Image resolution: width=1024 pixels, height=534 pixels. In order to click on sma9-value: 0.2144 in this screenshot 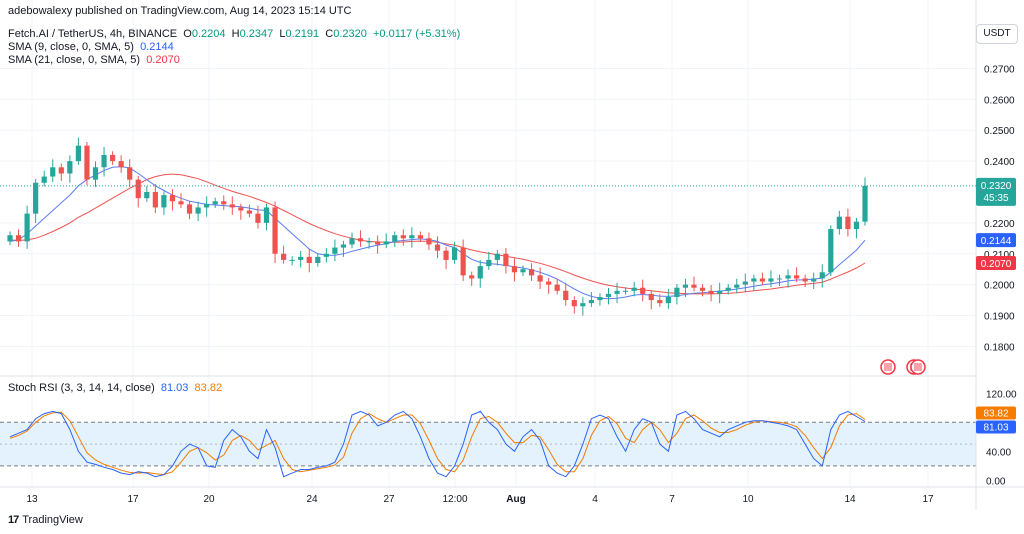, I will do `click(157, 47)`.